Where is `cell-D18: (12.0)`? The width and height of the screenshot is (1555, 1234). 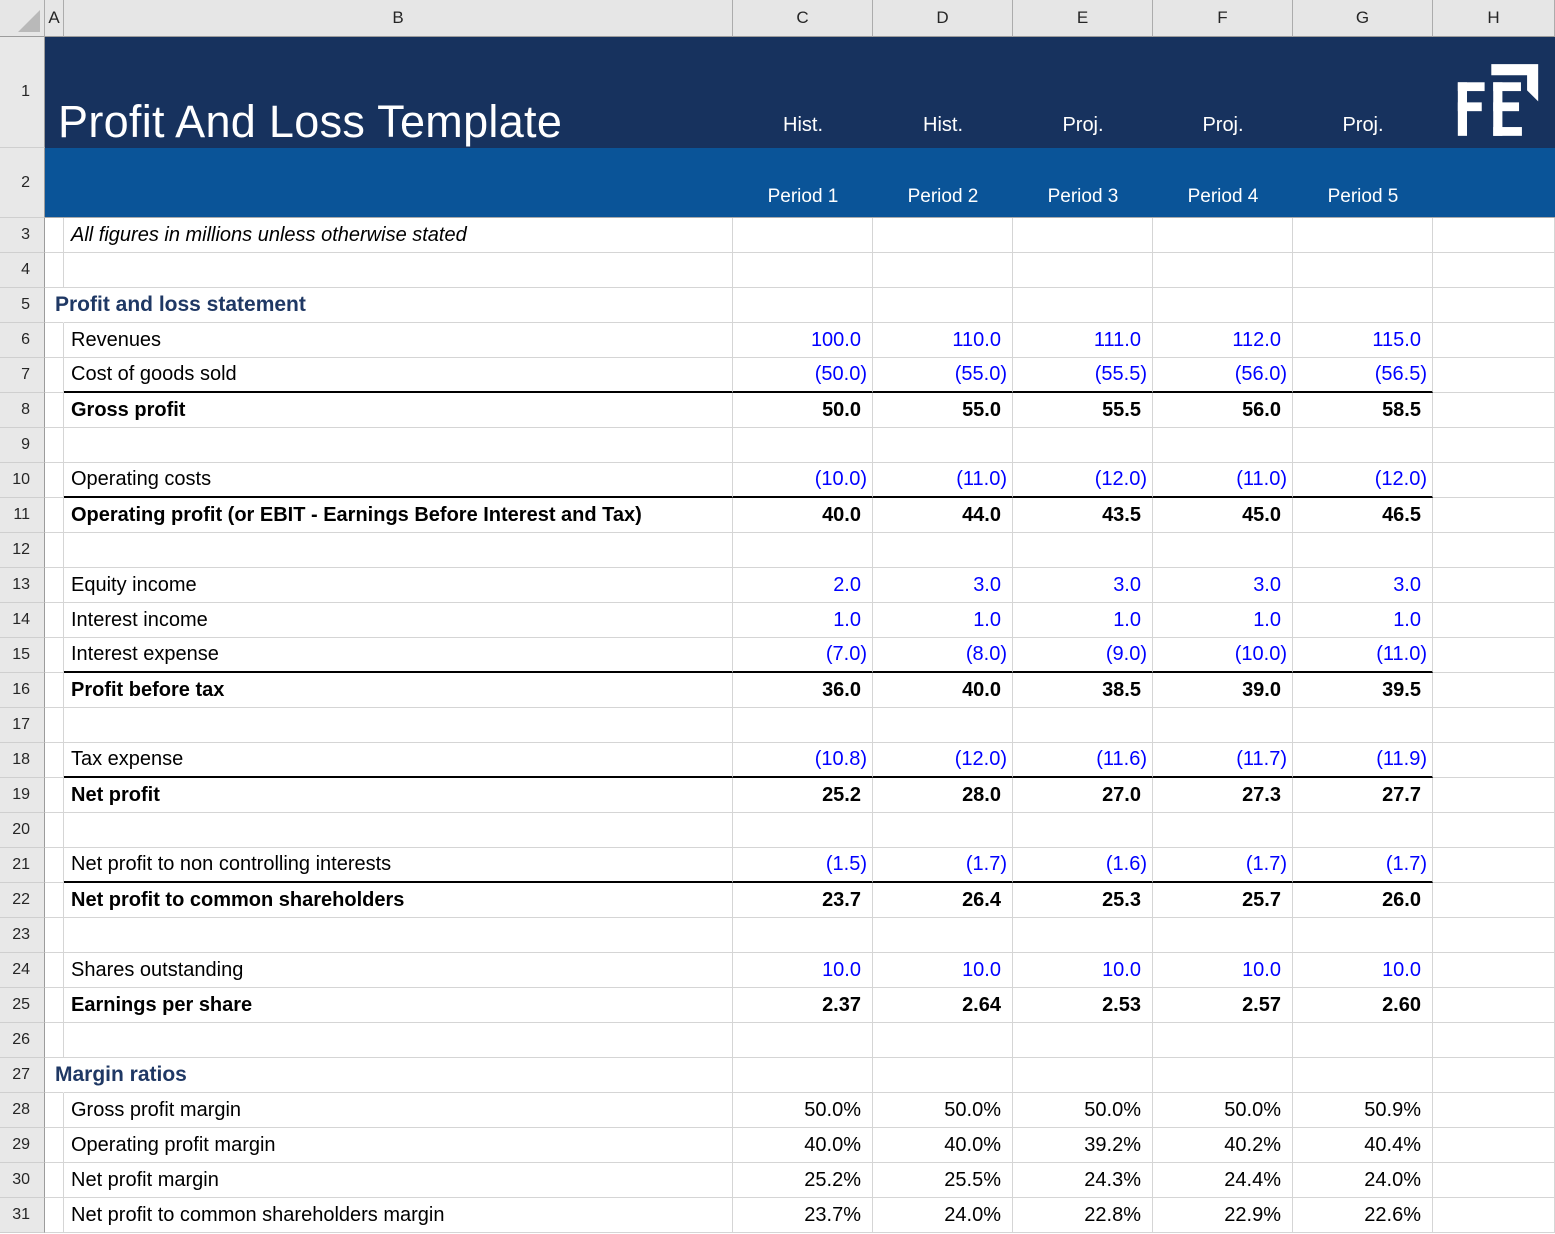 cell-D18: (12.0) is located at coordinates (943, 760).